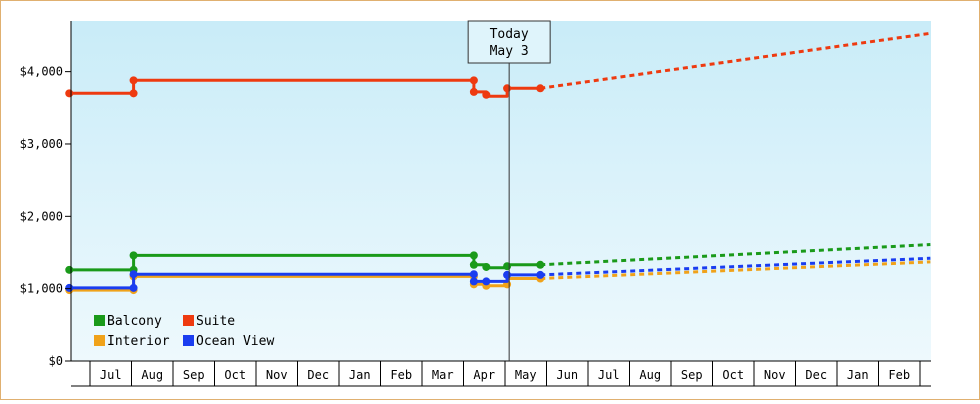 The image size is (980, 404). I want to click on legend-swatch-interior, so click(99, 340).